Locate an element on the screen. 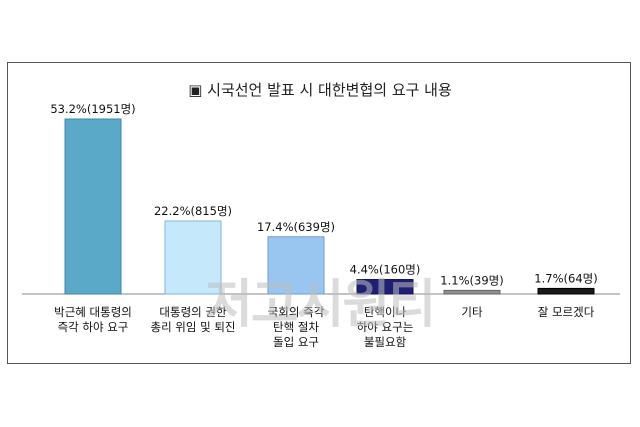  category-label-2: 대통령의 권한 총리 위임 및 퇴진 is located at coordinates (192, 319).